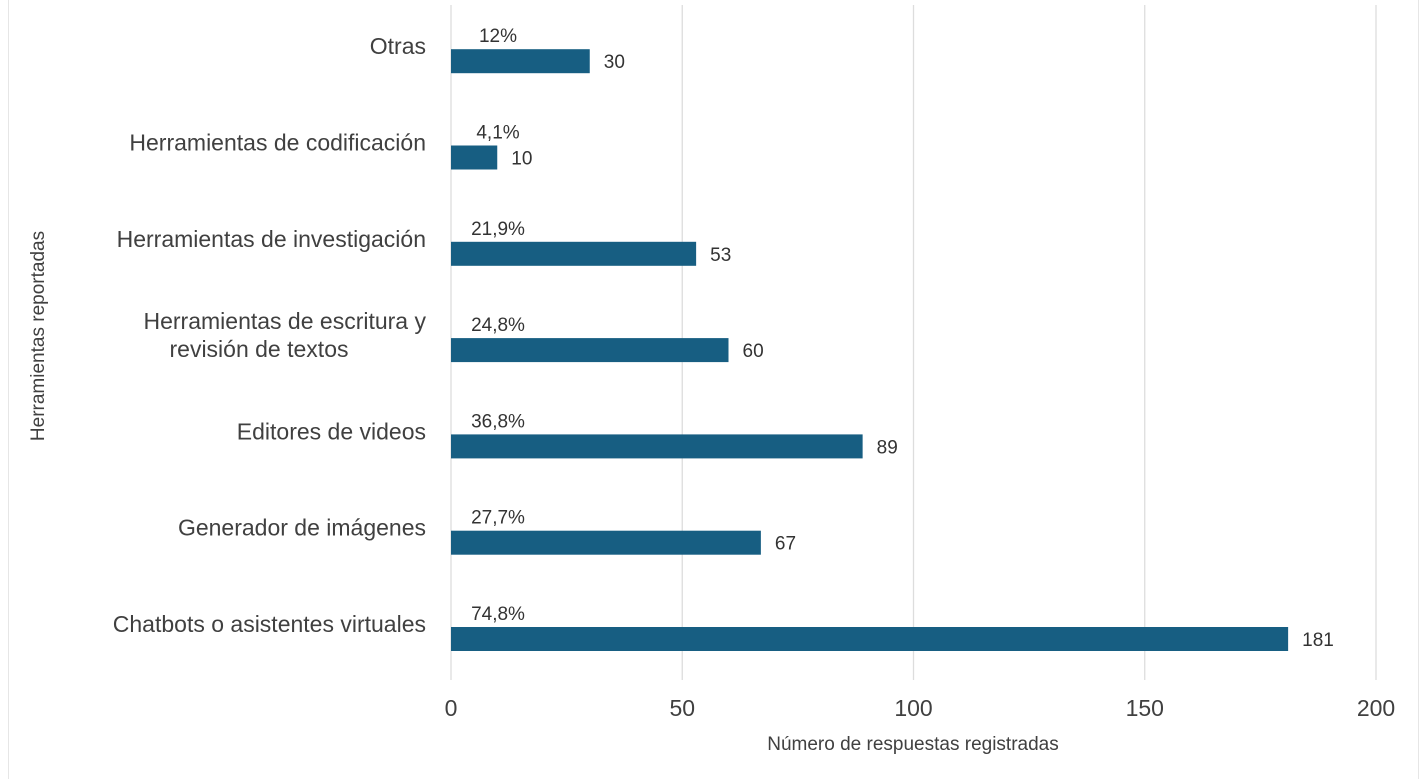  Describe the element at coordinates (913, 708) in the screenshot. I see `x-tick-label: 100` at that location.